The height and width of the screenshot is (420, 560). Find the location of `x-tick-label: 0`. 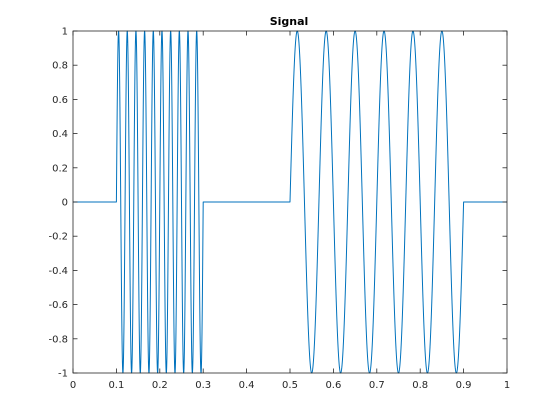

x-tick-label: 0 is located at coordinates (73, 385).